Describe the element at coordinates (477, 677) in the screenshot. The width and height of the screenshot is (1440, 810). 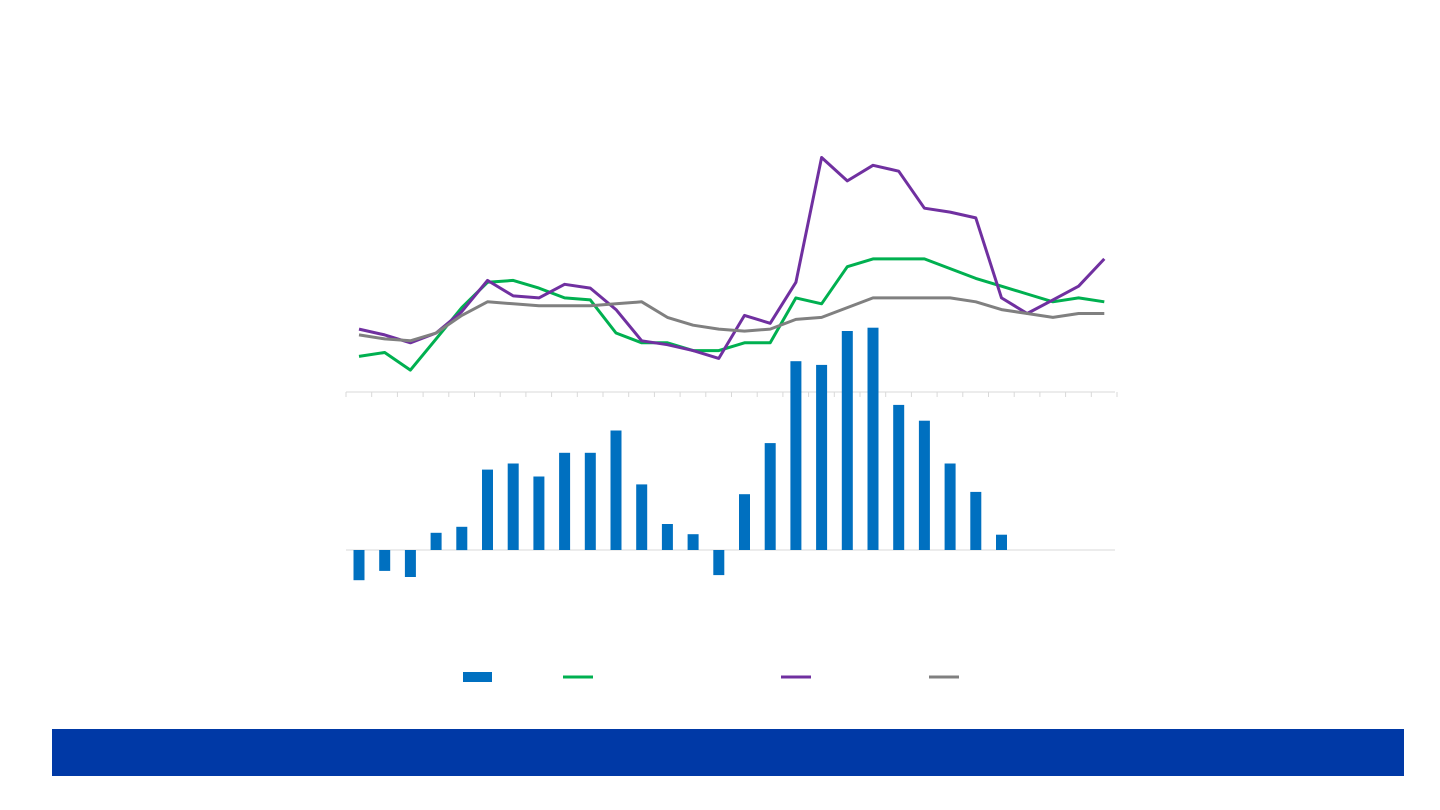
I see `legend-bar-swatch` at that location.